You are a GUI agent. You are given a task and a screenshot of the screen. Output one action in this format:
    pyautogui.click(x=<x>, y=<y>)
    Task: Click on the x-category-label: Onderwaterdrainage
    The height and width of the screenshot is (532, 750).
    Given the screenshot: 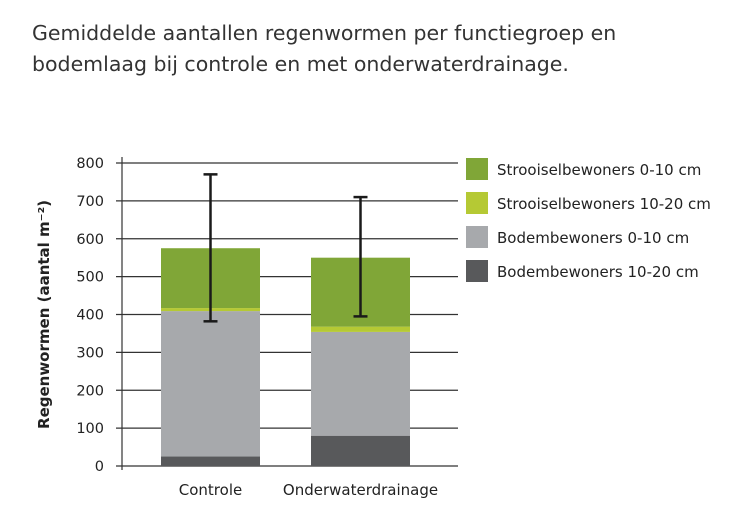 What is the action you would take?
    pyautogui.click(x=360, y=490)
    